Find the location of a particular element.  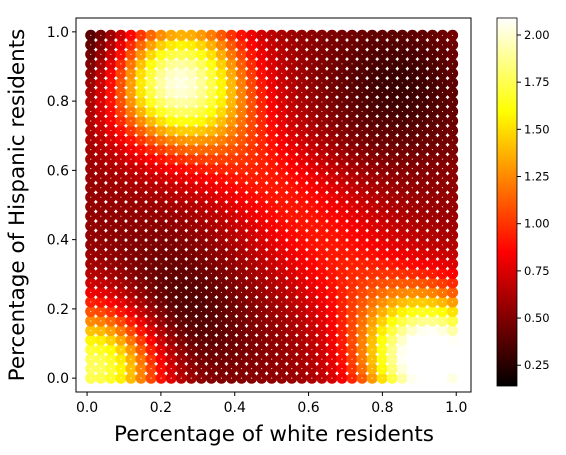

x-tick-label: 0.6 is located at coordinates (308, 408).